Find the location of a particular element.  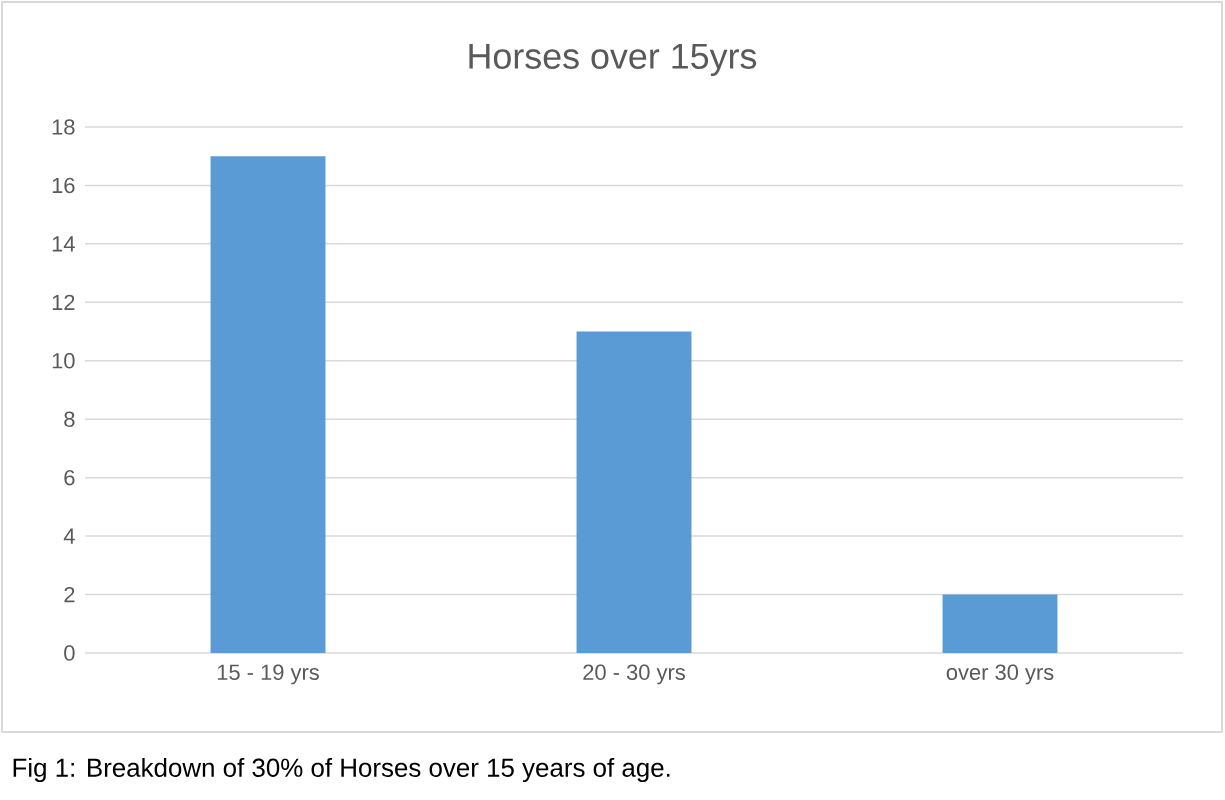

y-tick-label: 14 is located at coordinates (63, 244).